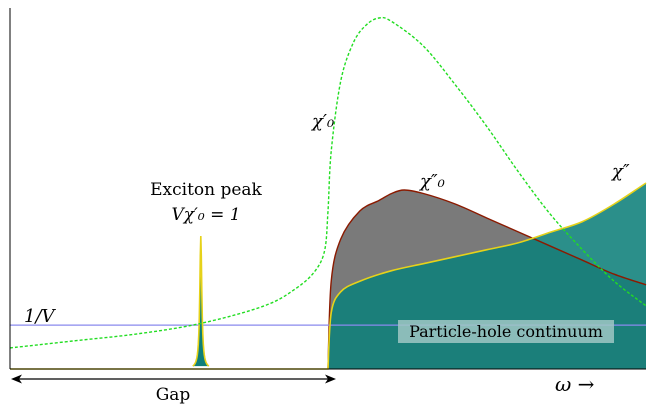 Image resolution: width=649 pixels, height=404 pixels. I want to click on omega-axis-label: ω →, so click(575, 384).